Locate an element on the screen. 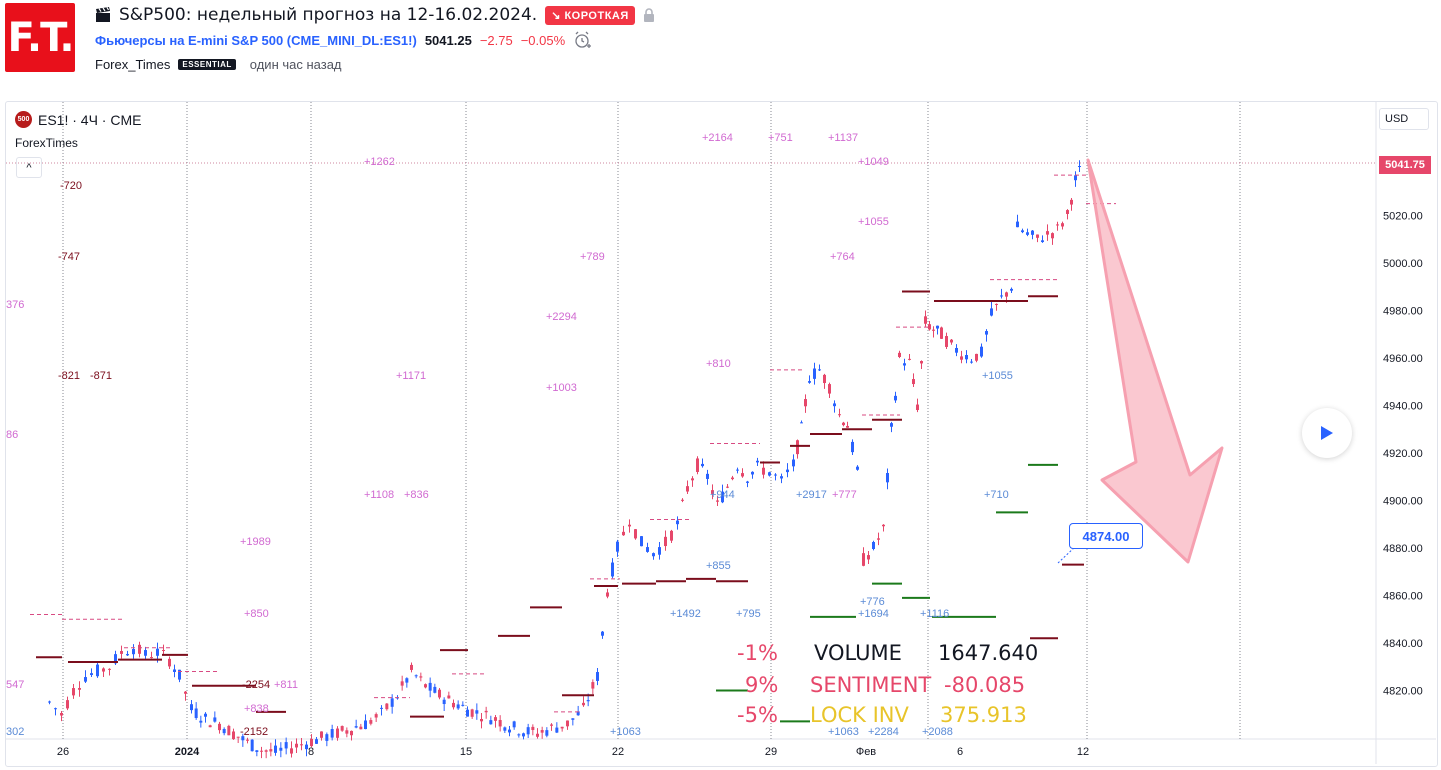  y-tick-label: 4900.00 is located at coordinates (1403, 502).